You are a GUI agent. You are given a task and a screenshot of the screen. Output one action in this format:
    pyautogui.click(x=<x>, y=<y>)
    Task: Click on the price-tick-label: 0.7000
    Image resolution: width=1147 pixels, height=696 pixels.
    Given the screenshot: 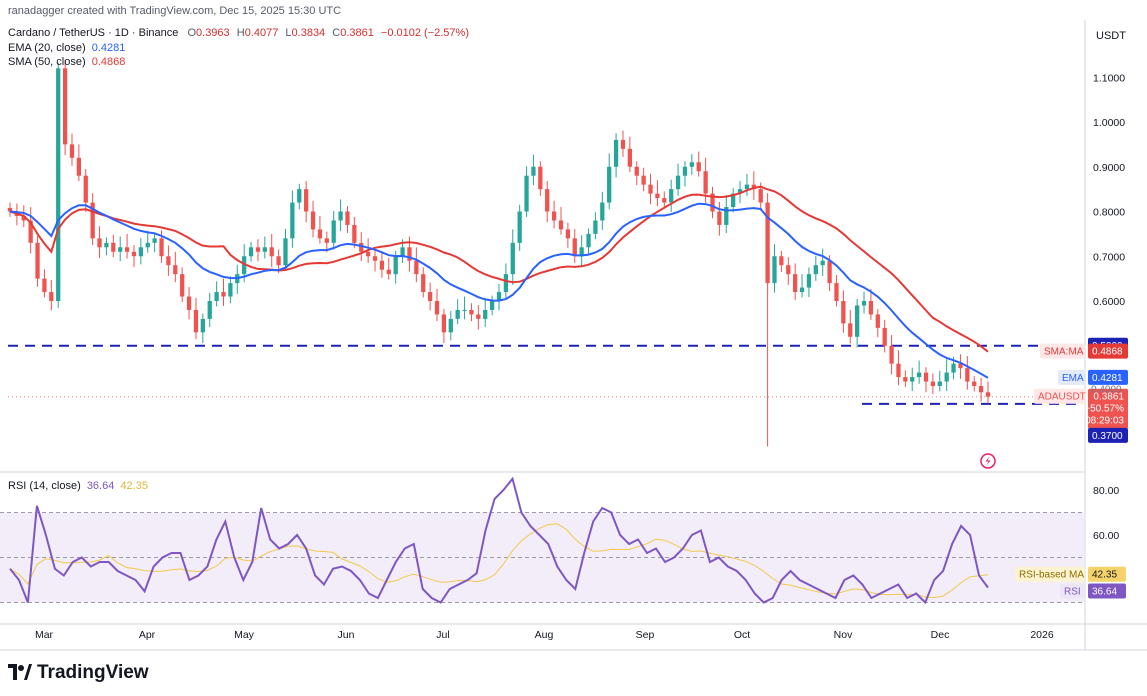 What is the action you would take?
    pyautogui.click(x=1109, y=257)
    